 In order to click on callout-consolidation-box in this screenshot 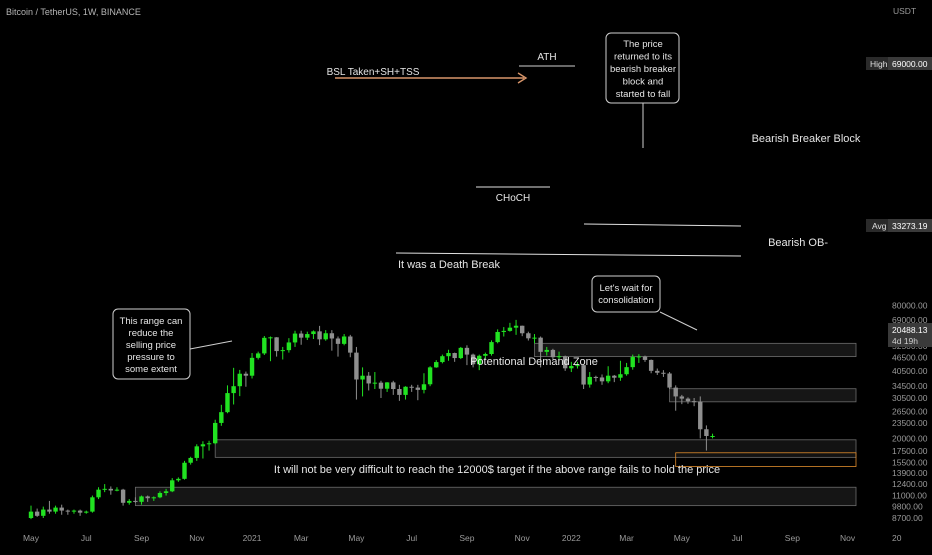, I will do `click(626, 294)`.